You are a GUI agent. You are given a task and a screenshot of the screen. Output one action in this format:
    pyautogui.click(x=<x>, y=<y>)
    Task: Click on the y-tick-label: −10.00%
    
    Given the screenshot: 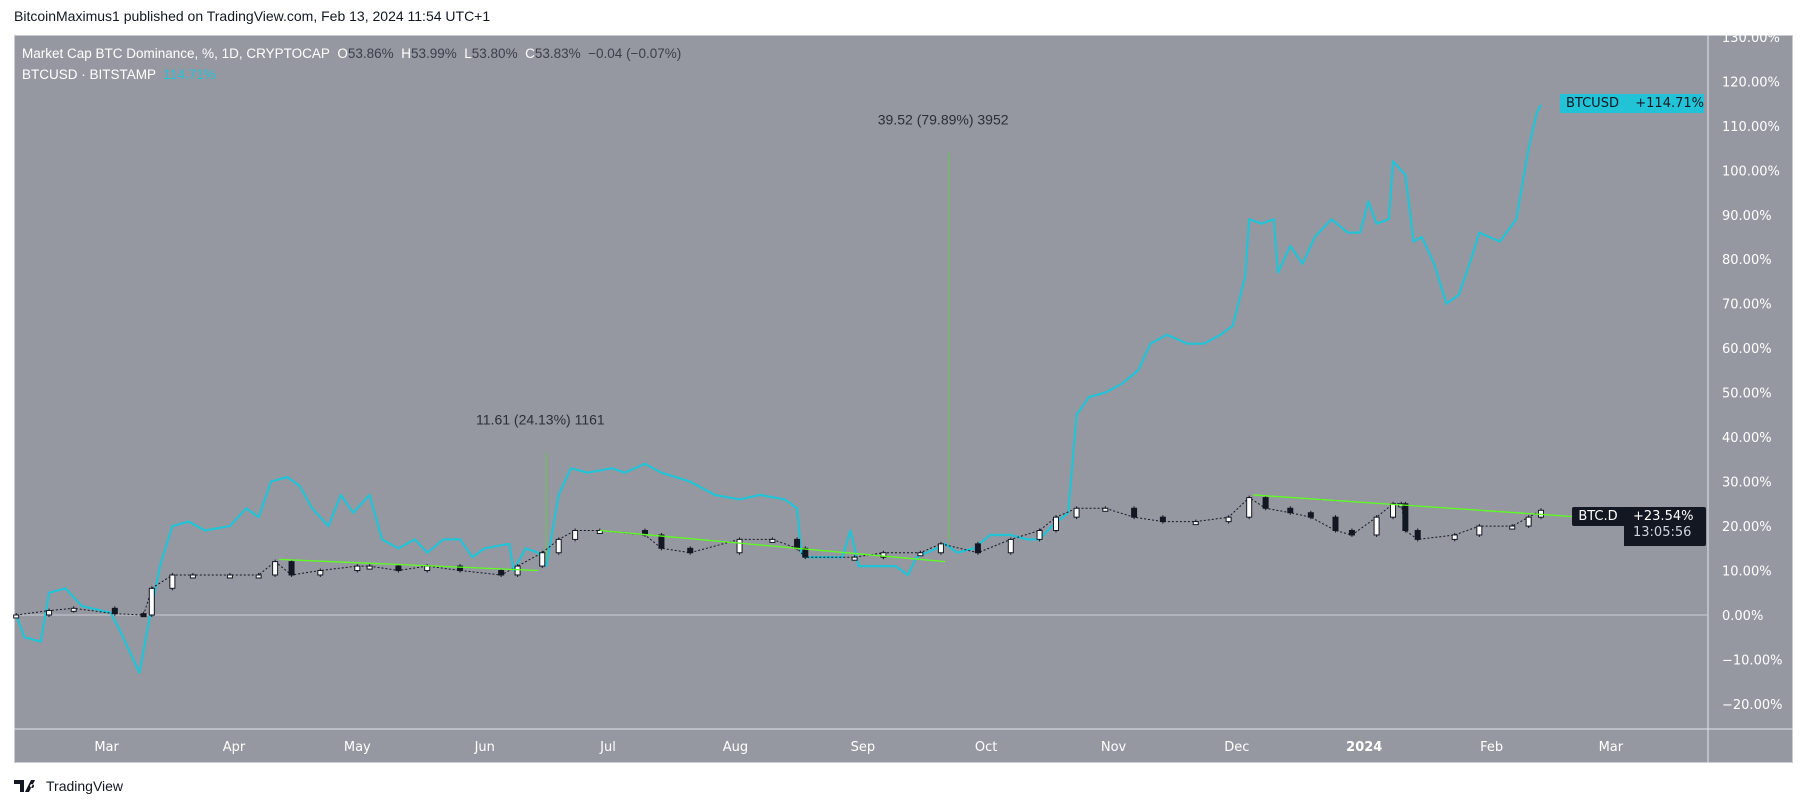 What is the action you would take?
    pyautogui.click(x=1752, y=660)
    